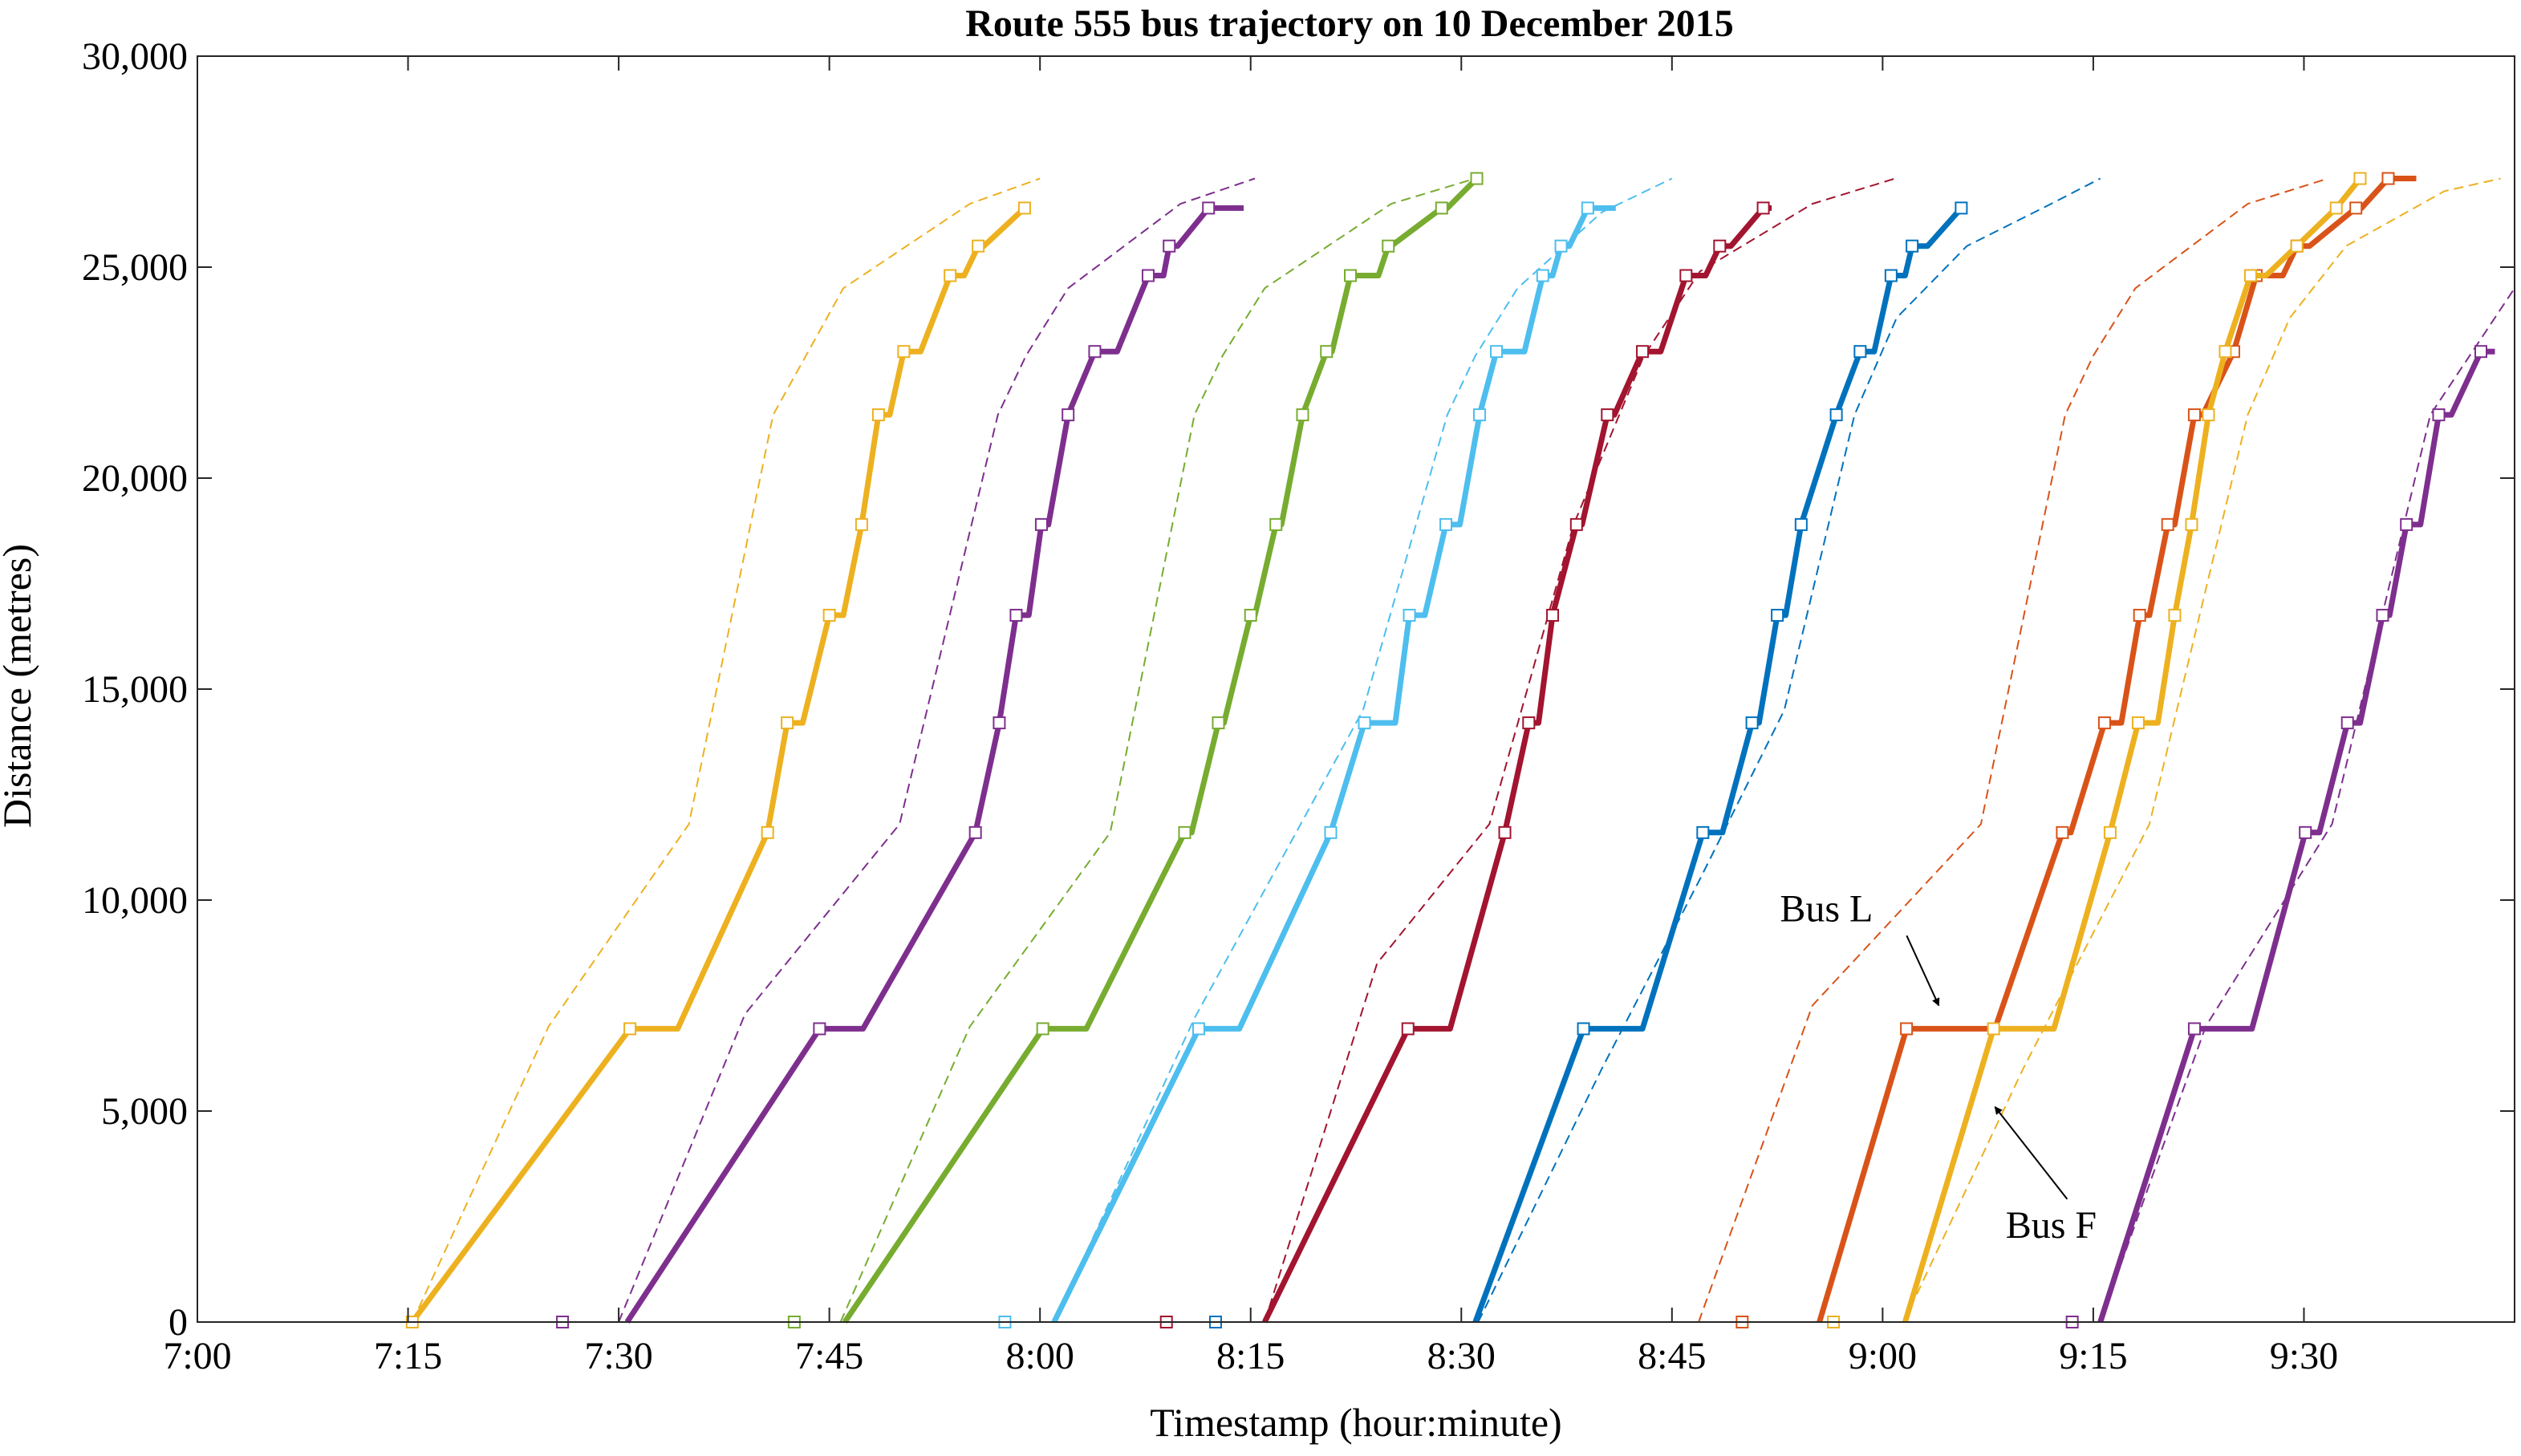 The width and height of the screenshot is (2521, 1456). What do you see at coordinates (1672, 1356) in the screenshot?
I see `x-tick-label: 8:45` at bounding box center [1672, 1356].